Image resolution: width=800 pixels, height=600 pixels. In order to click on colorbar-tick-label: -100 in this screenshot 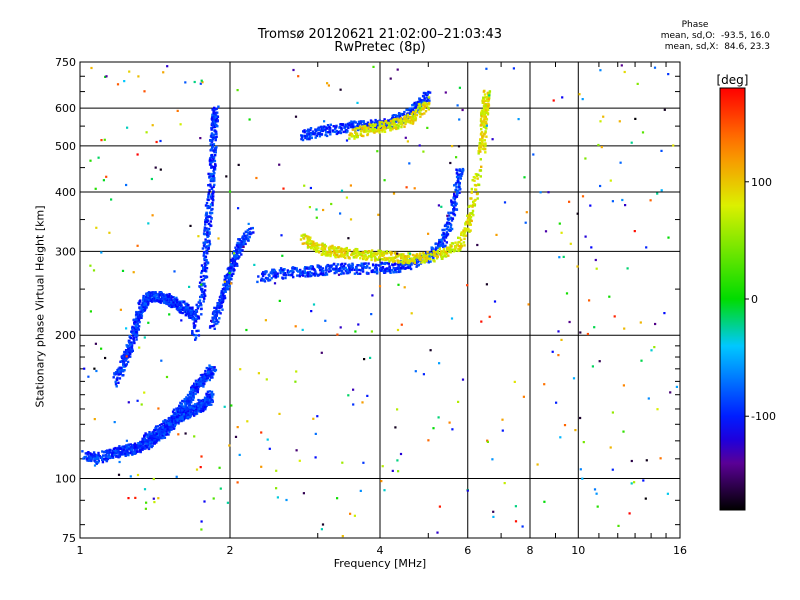, I will do `click(763, 416)`.